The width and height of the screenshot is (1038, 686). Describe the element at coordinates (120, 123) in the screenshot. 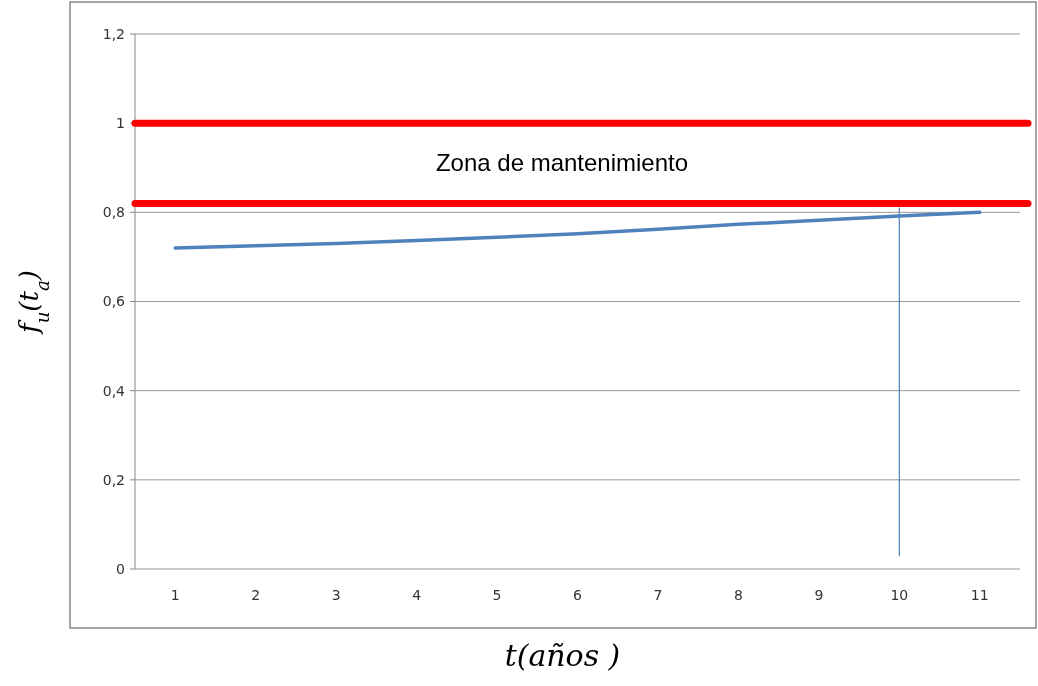

I see `y-tick-label: 1` at that location.